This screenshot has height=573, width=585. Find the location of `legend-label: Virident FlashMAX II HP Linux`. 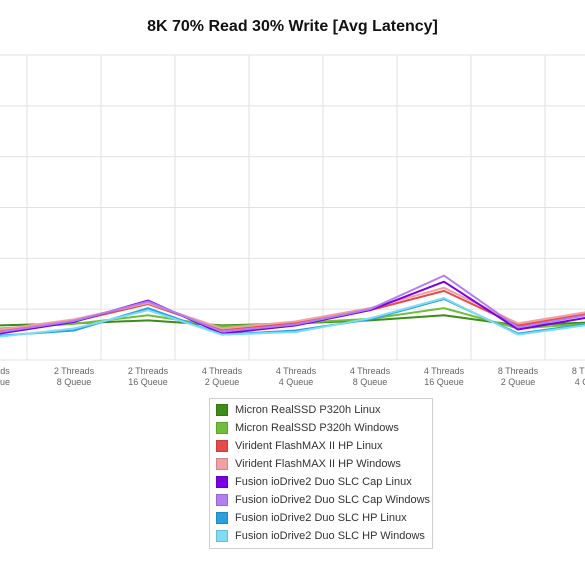

legend-label: Virident FlashMAX II HP Linux is located at coordinates (309, 446).